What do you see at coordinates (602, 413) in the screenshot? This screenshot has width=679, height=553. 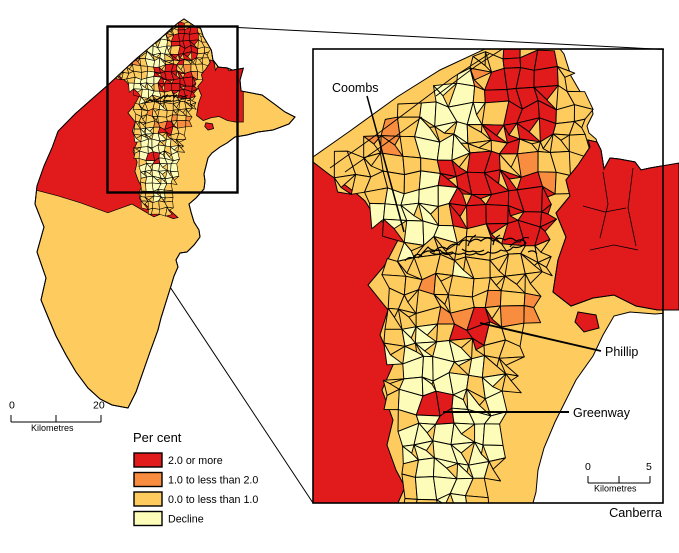 I see `svg-text: Greenway` at bounding box center [602, 413].